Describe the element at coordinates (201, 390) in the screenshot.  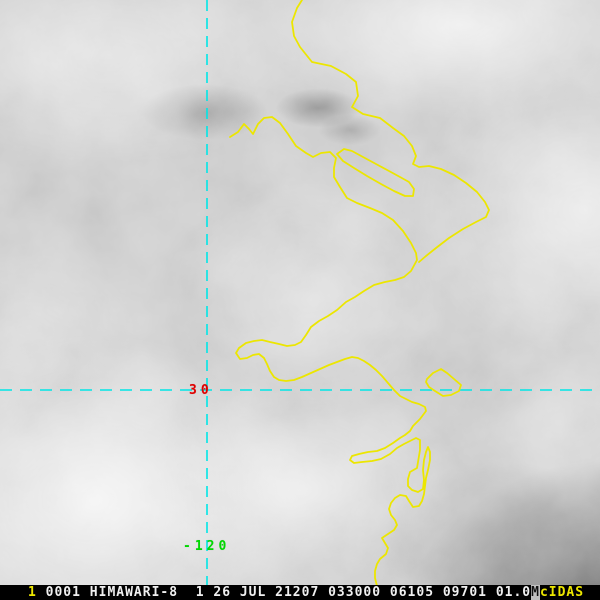
I see `latitude-label: 30` at that location.